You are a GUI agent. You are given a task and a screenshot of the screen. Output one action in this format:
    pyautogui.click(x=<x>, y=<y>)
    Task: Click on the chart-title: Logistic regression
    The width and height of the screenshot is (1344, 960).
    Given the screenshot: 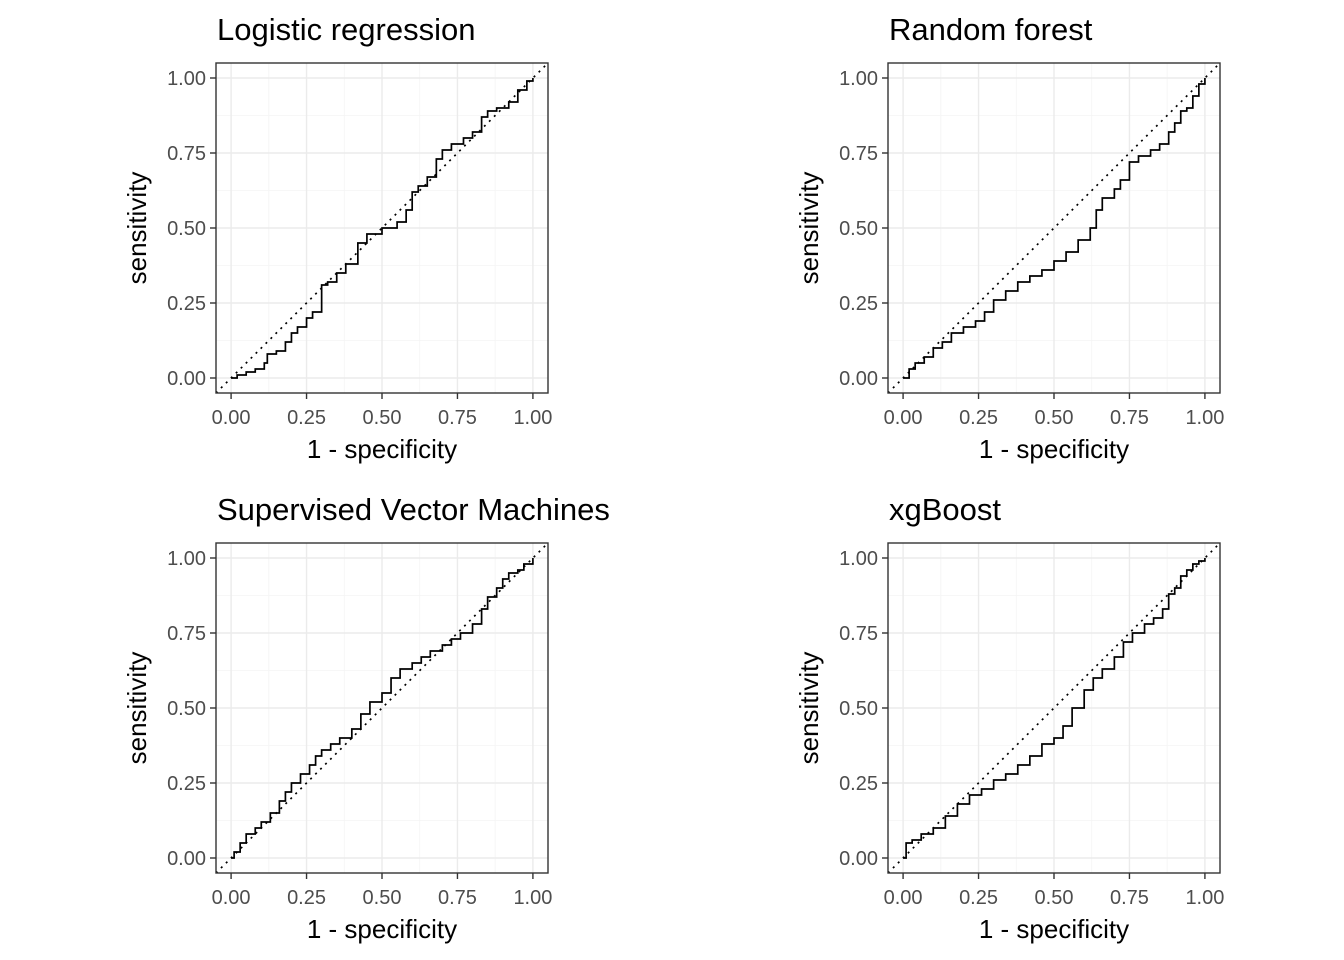 What is the action you would take?
    pyautogui.click(x=346, y=29)
    